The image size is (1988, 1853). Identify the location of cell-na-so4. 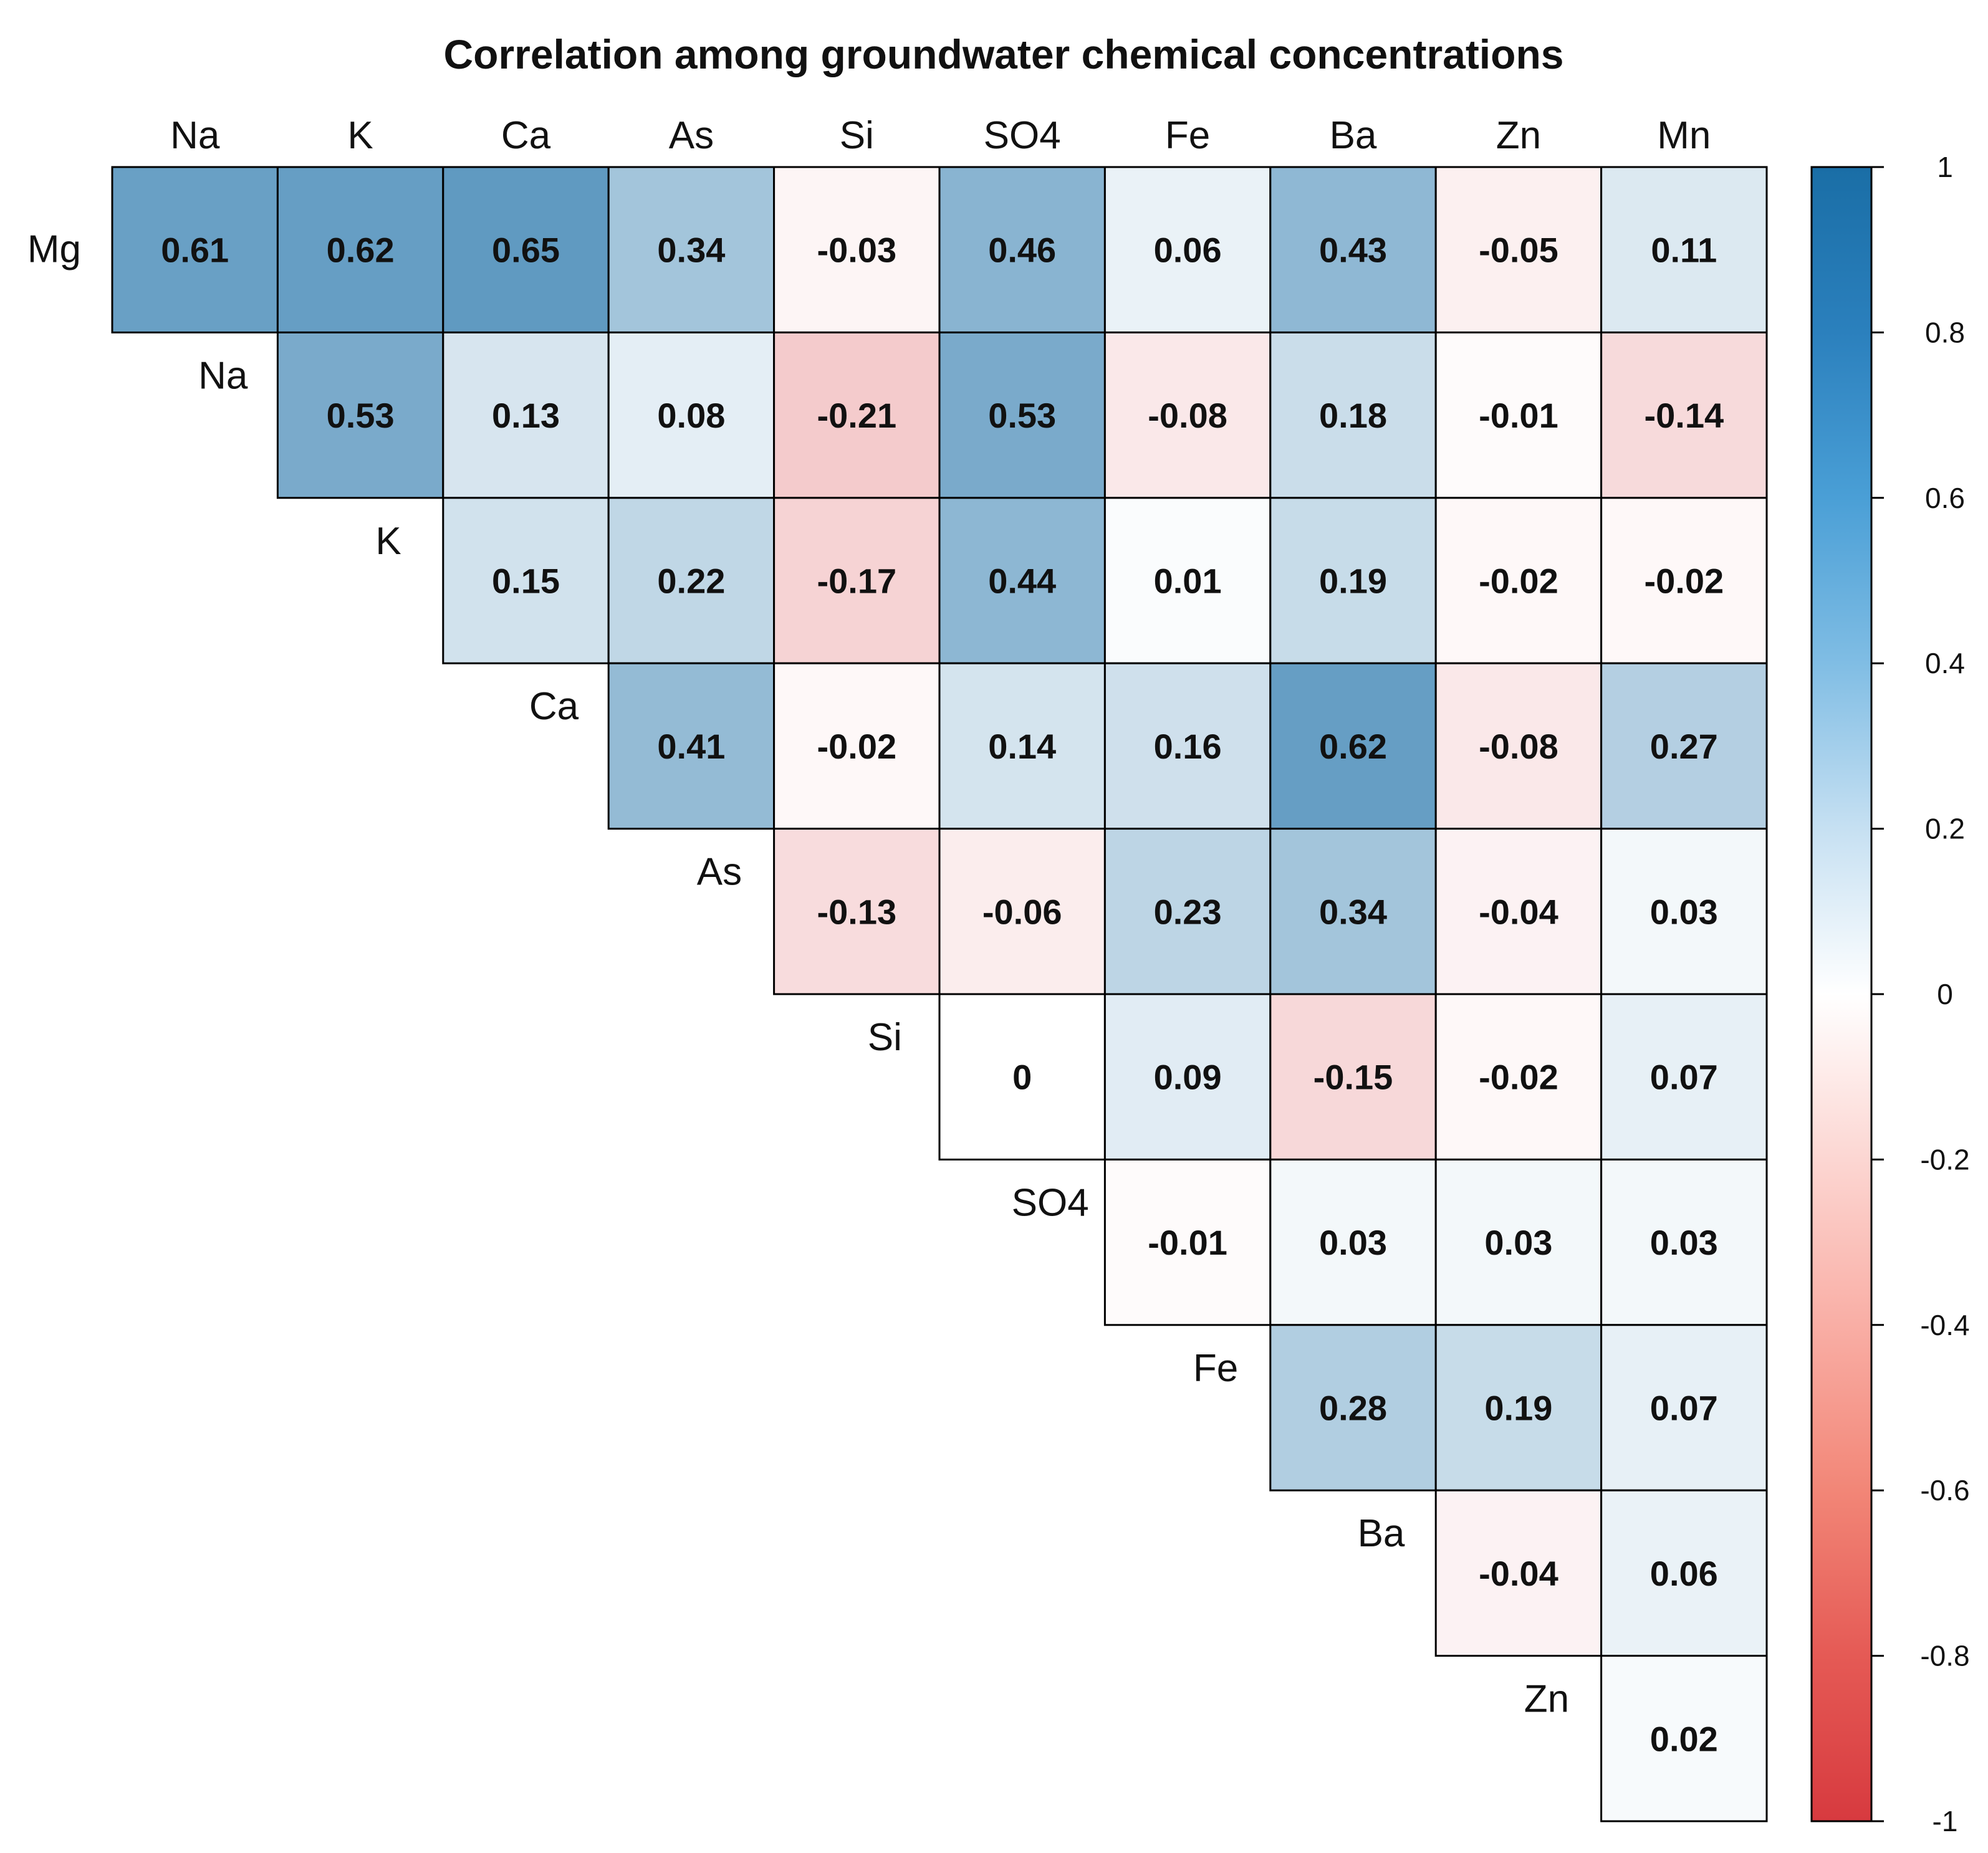
(1022, 415).